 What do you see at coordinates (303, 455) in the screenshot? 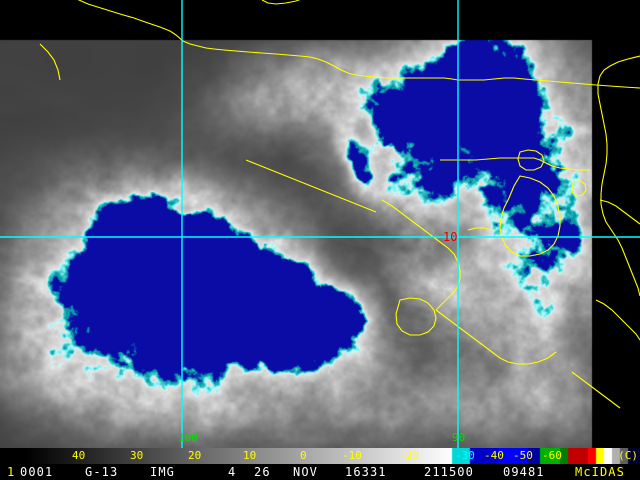
I see `color-scale-tick-4: 0` at bounding box center [303, 455].